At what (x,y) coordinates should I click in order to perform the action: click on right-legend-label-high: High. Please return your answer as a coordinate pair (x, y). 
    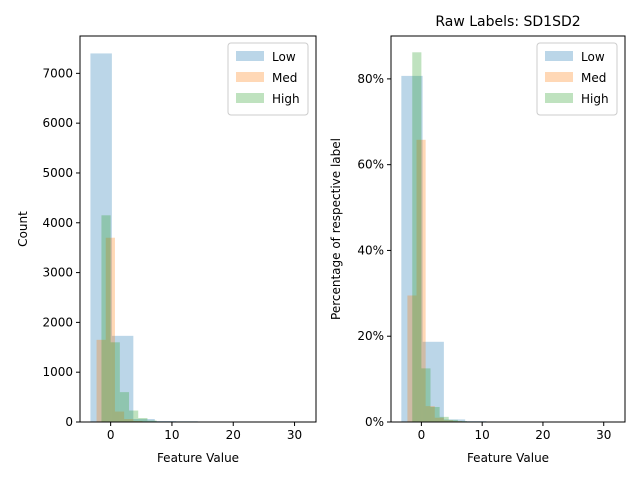
    Looking at the image, I should click on (595, 99).